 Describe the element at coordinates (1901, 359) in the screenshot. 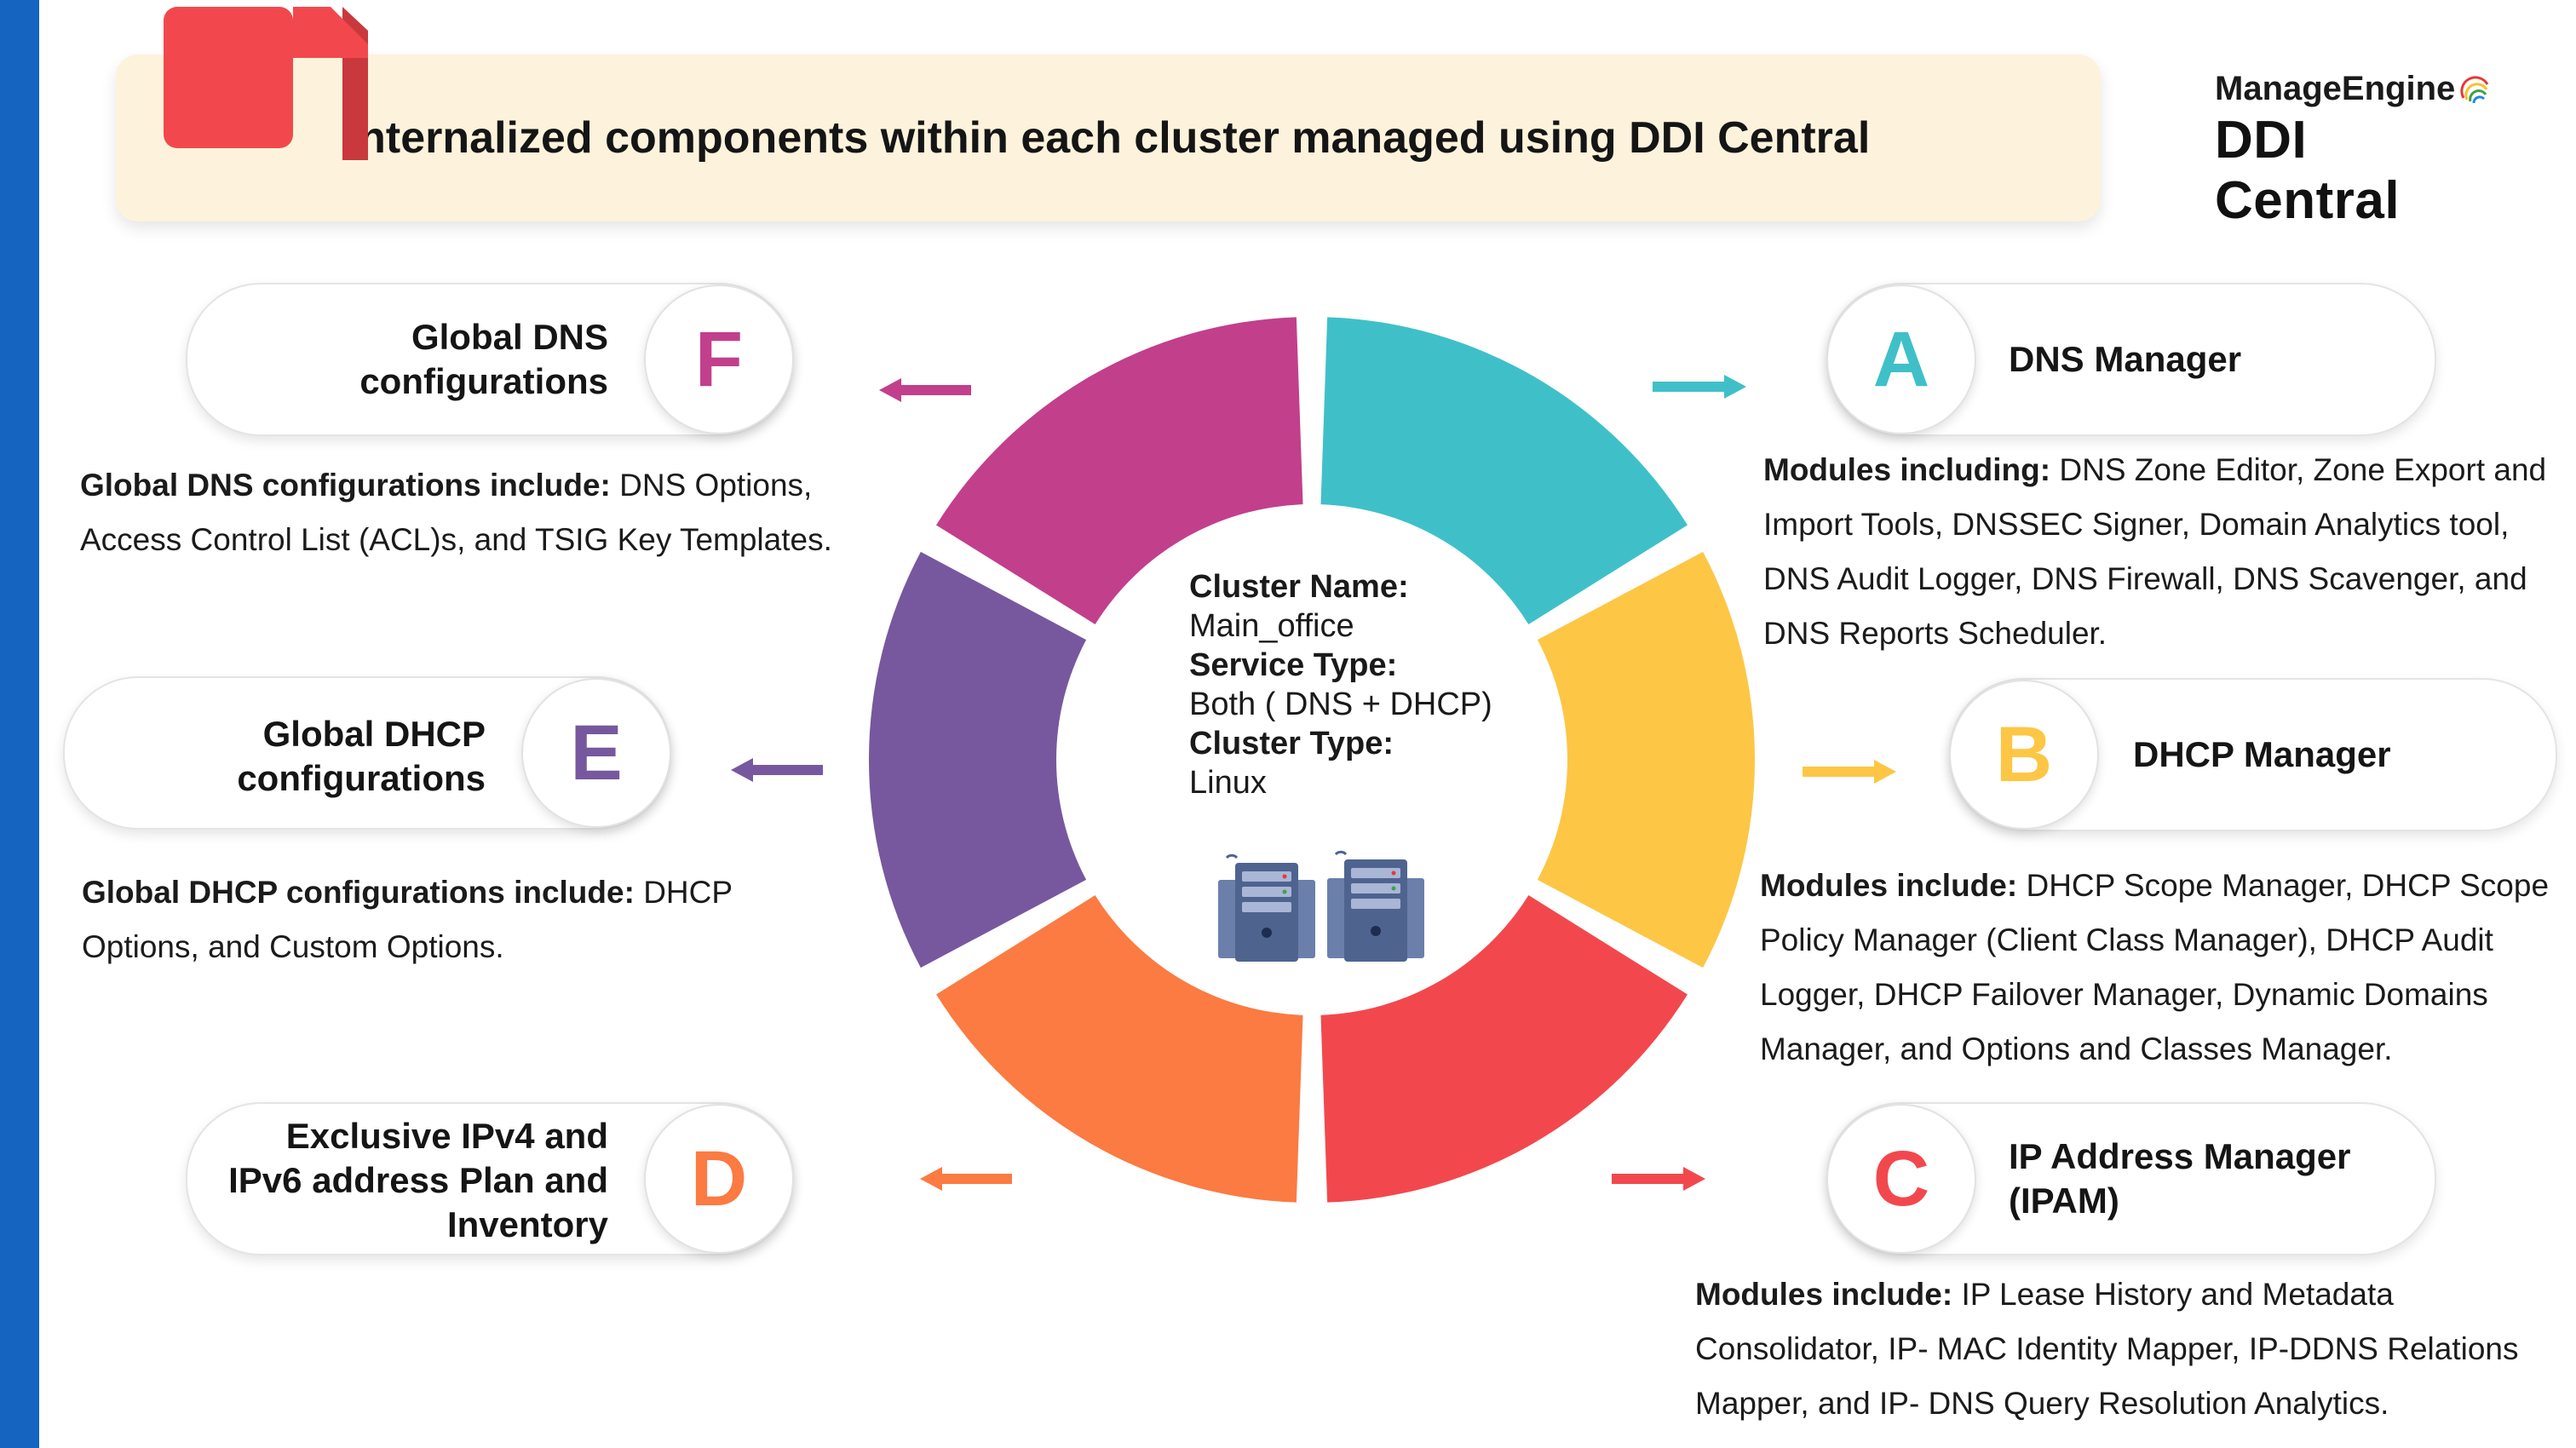

I see `component-A-letter: A` at that location.